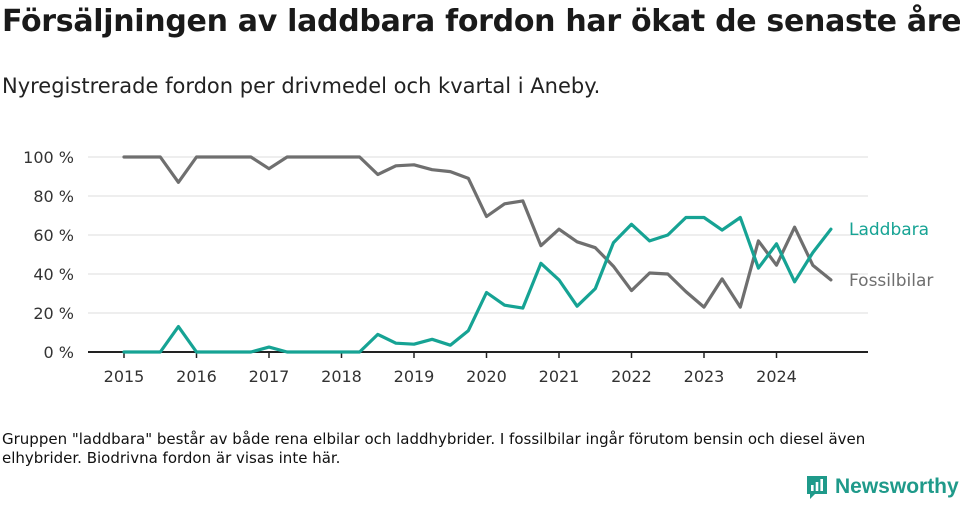 This screenshot has width=960, height=505. What do you see at coordinates (776, 376) in the screenshot?
I see `x-tick-label: 2024` at bounding box center [776, 376].